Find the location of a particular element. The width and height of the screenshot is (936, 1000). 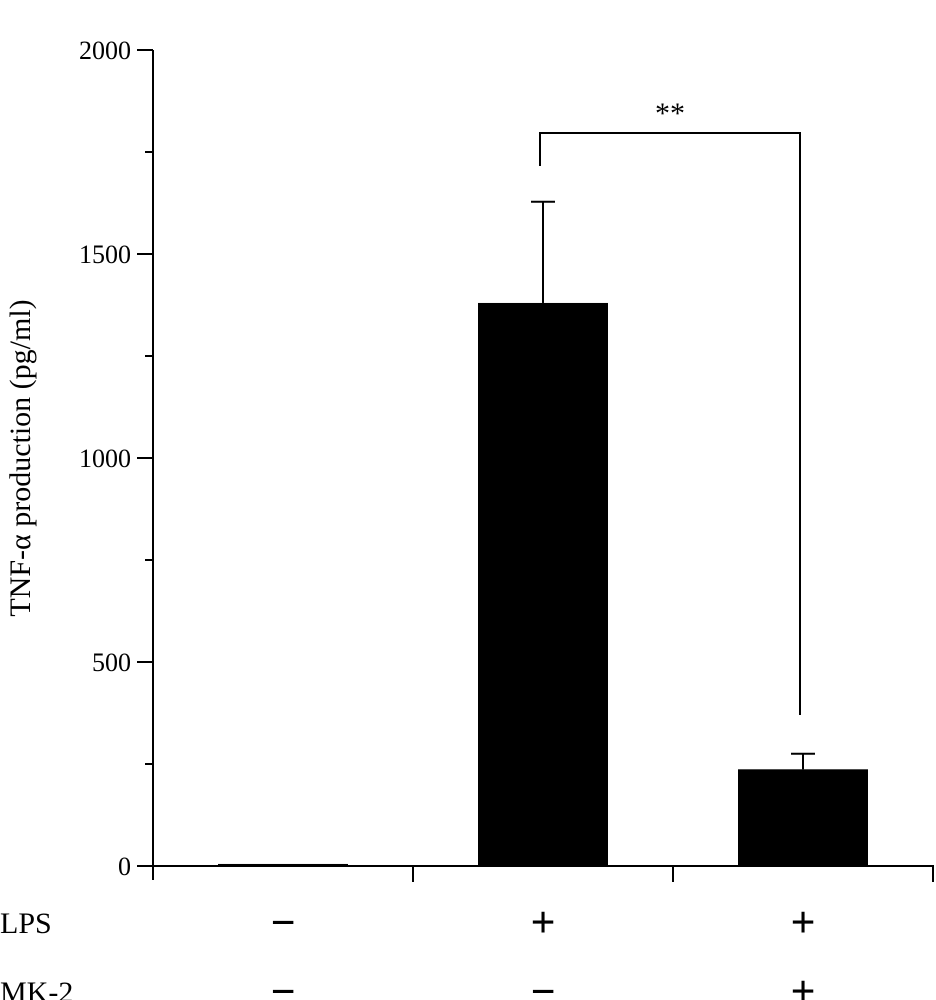

significance-label: ** is located at coordinates (670, 113).